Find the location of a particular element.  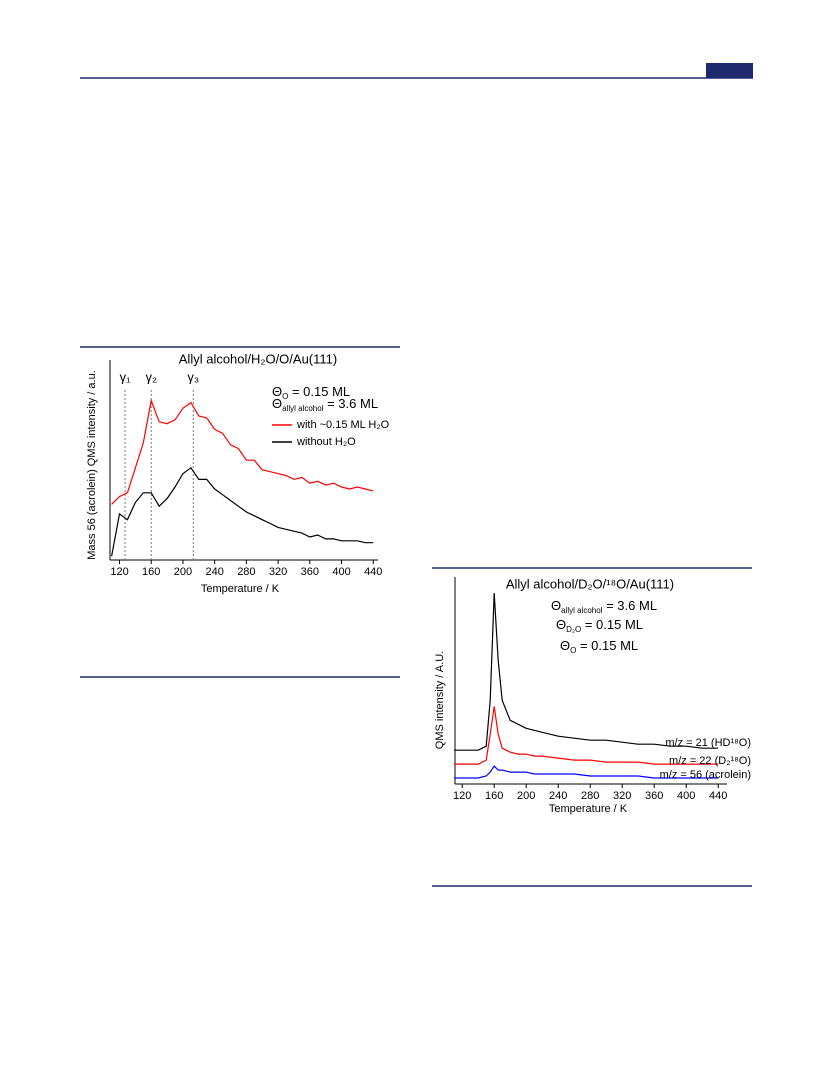

legend-label: with ~0.15 ML H₂O is located at coordinates (343, 425).